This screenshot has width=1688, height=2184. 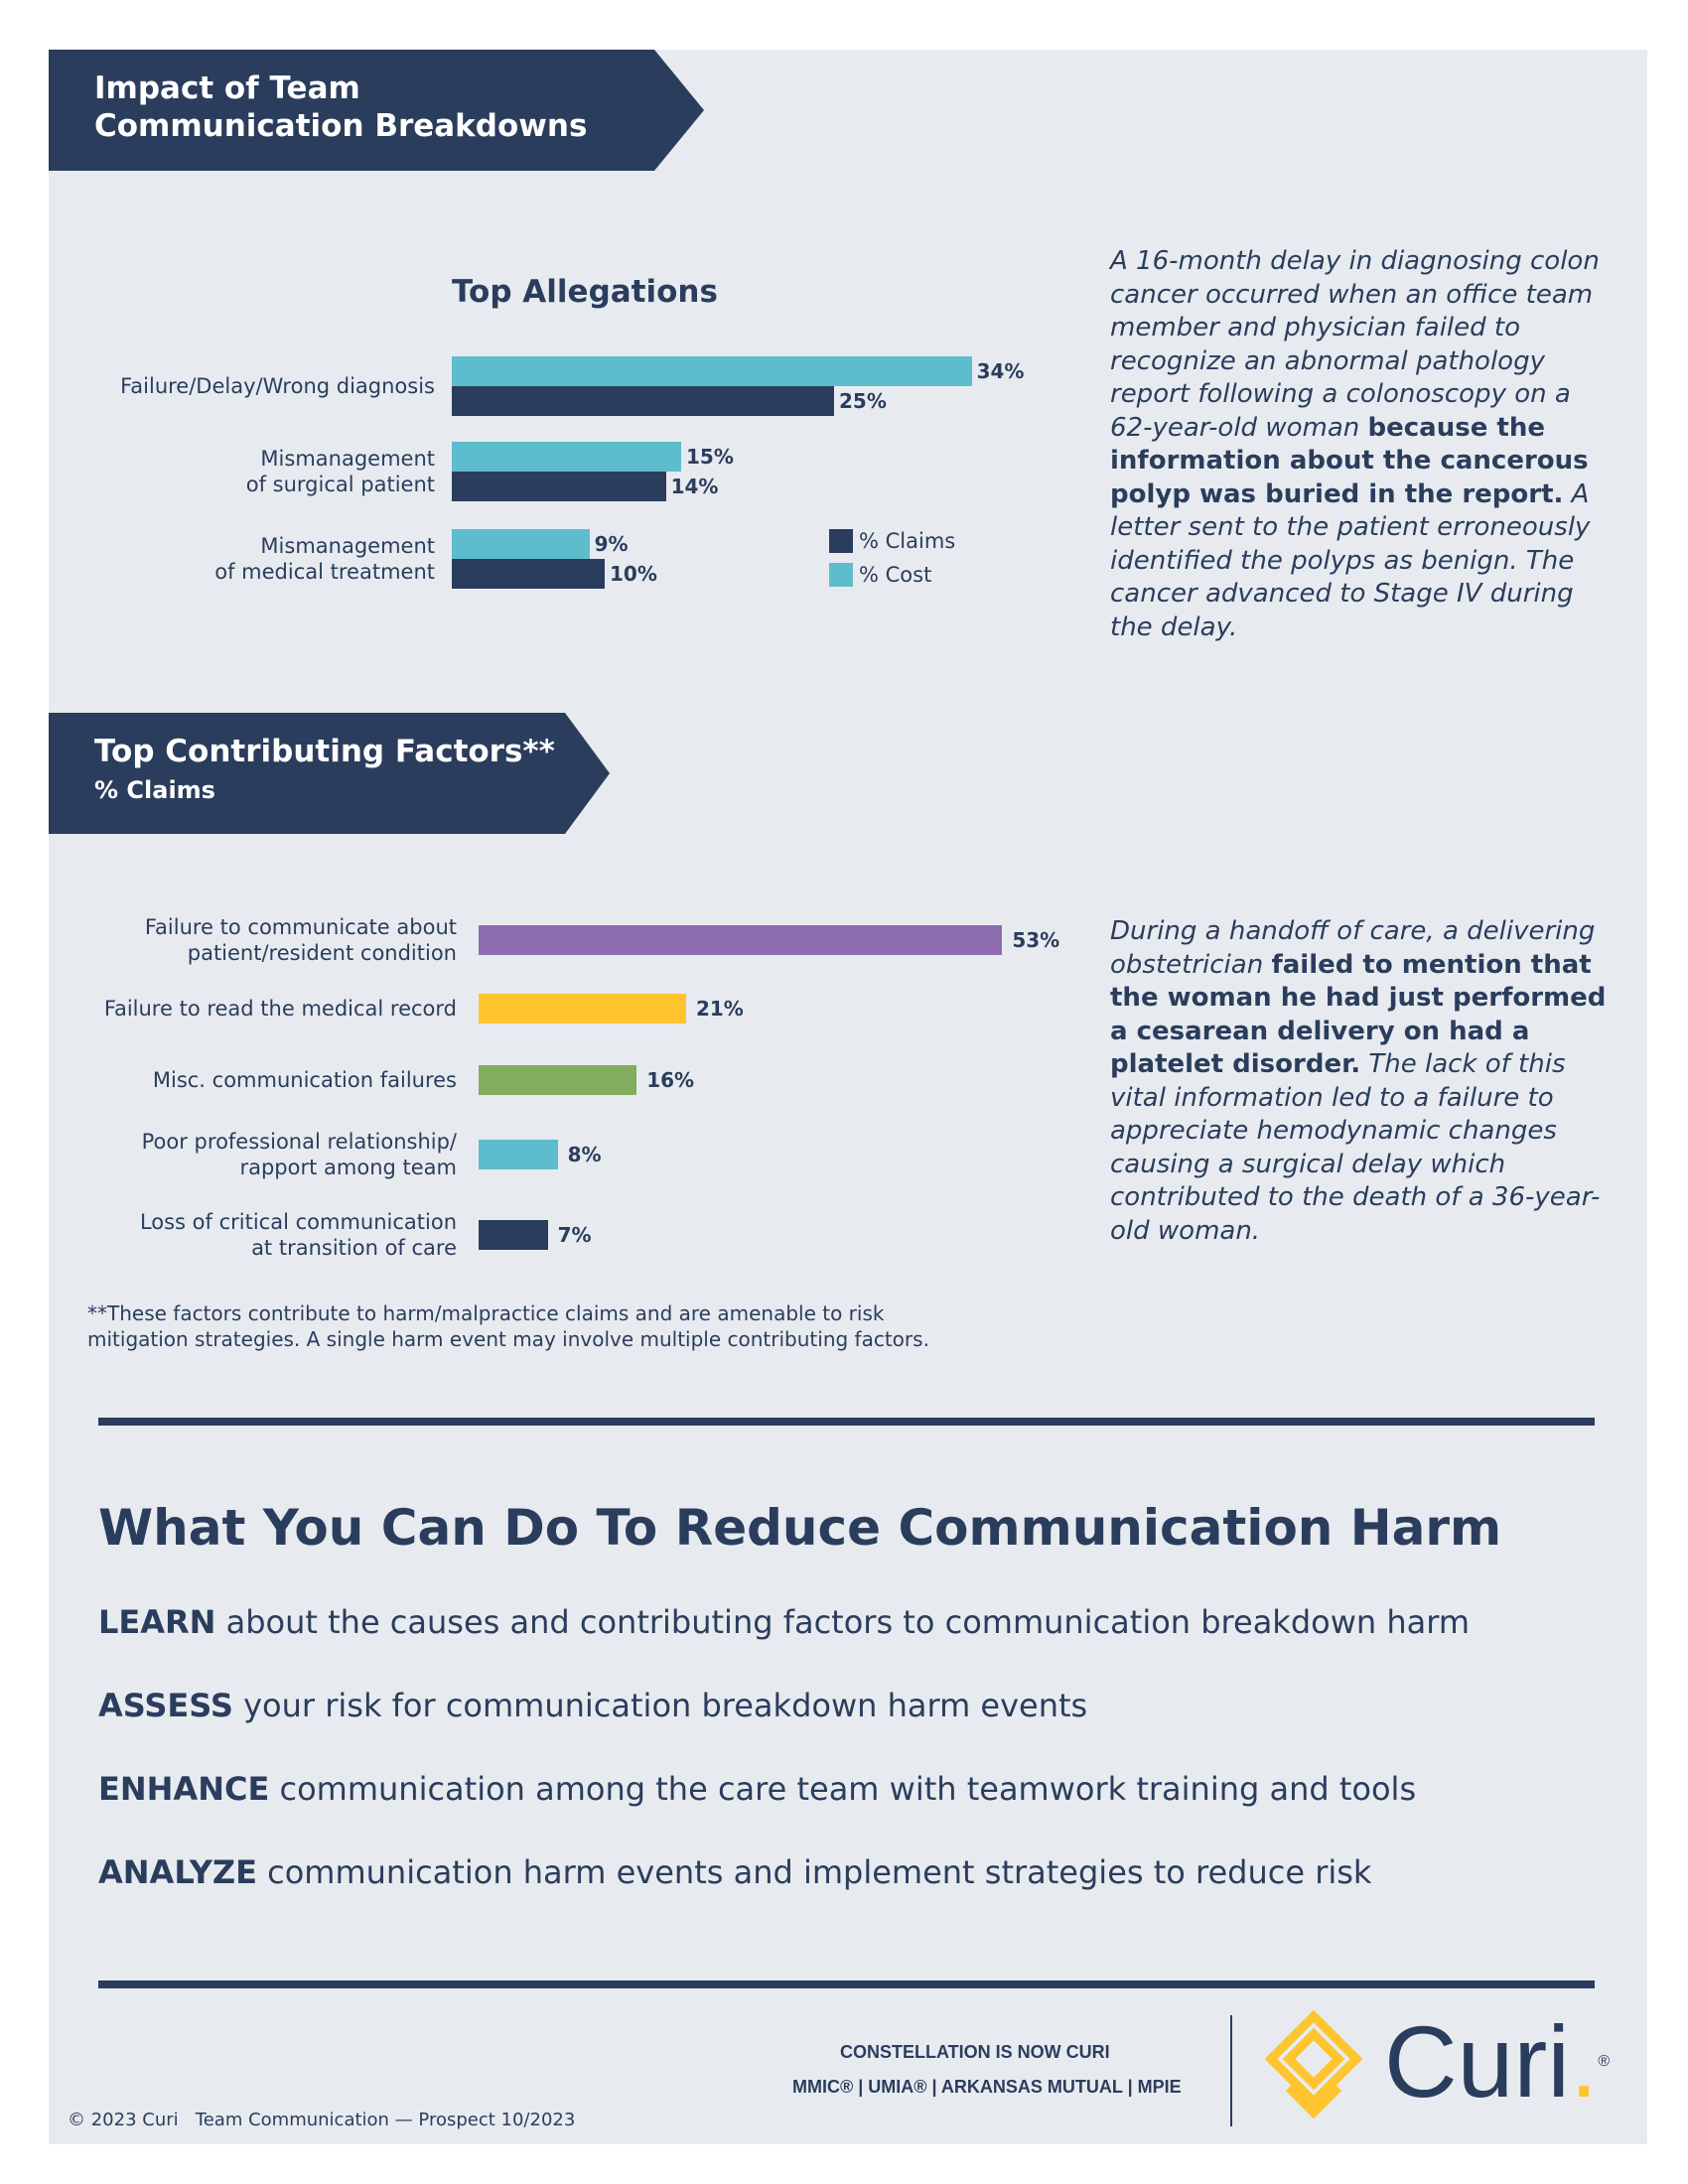 I want to click on banner-subtitle: % Claims, so click(x=154, y=790).